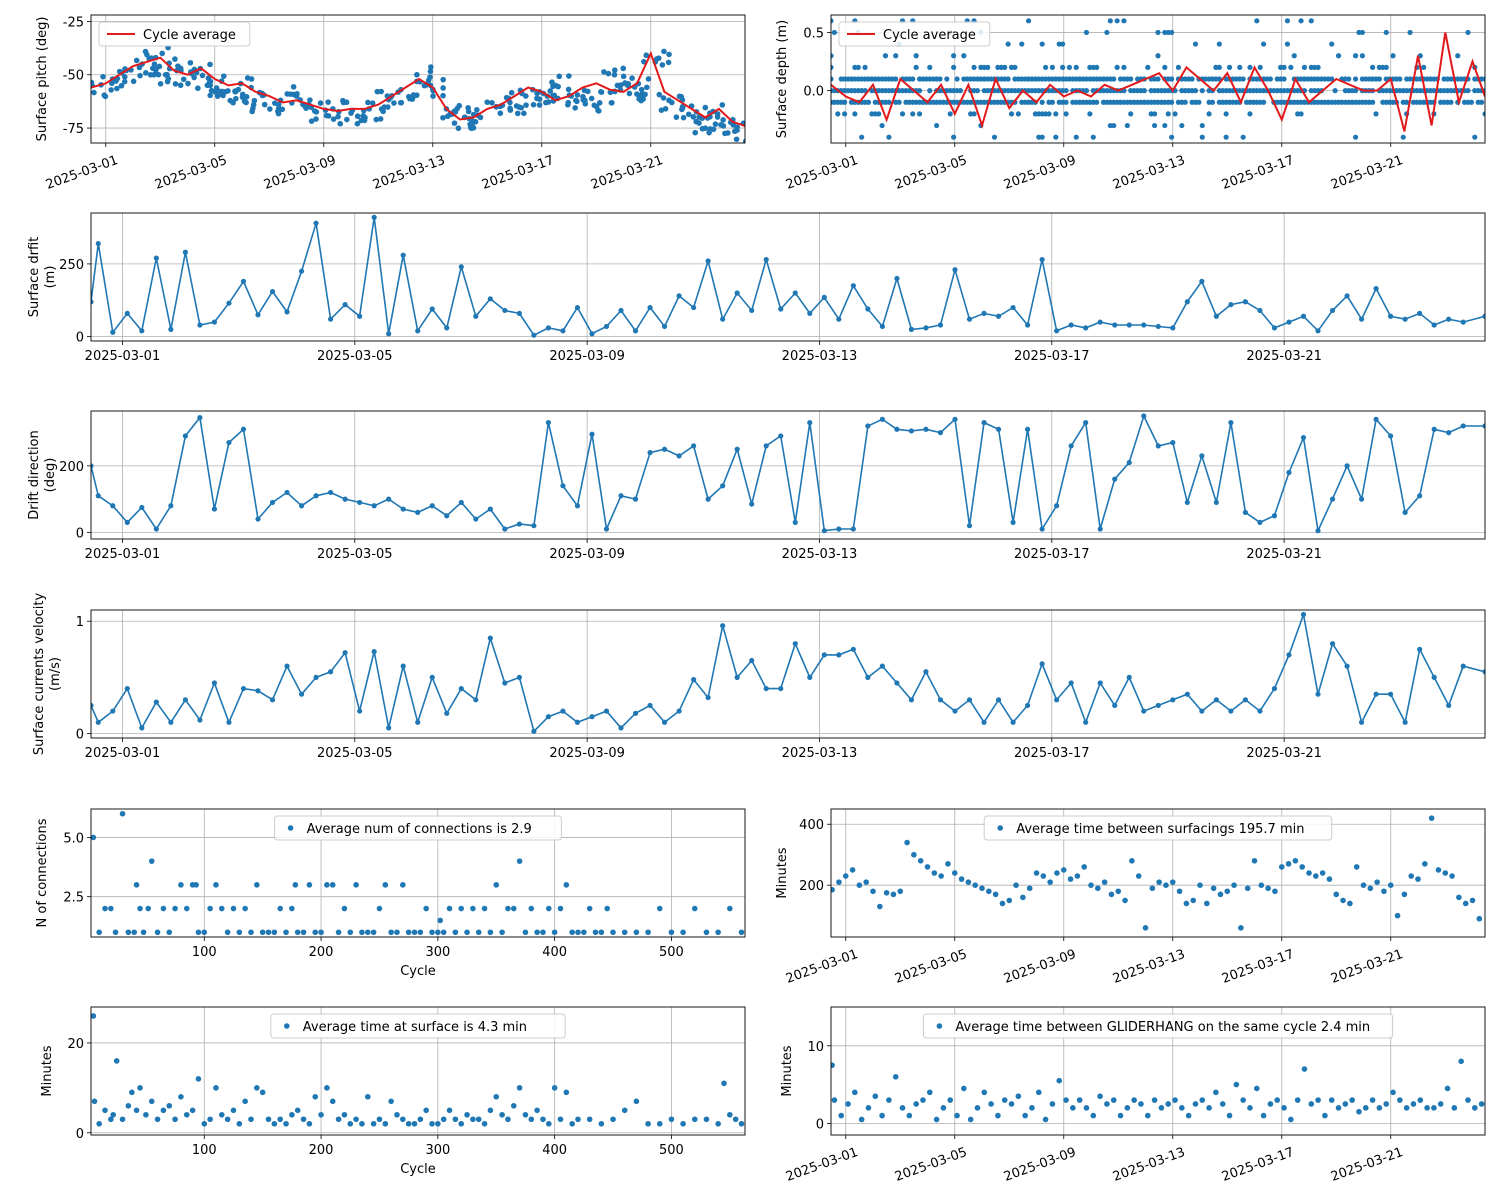  I want to click on y-axis-label: Drift direction(deg), so click(42, 475).